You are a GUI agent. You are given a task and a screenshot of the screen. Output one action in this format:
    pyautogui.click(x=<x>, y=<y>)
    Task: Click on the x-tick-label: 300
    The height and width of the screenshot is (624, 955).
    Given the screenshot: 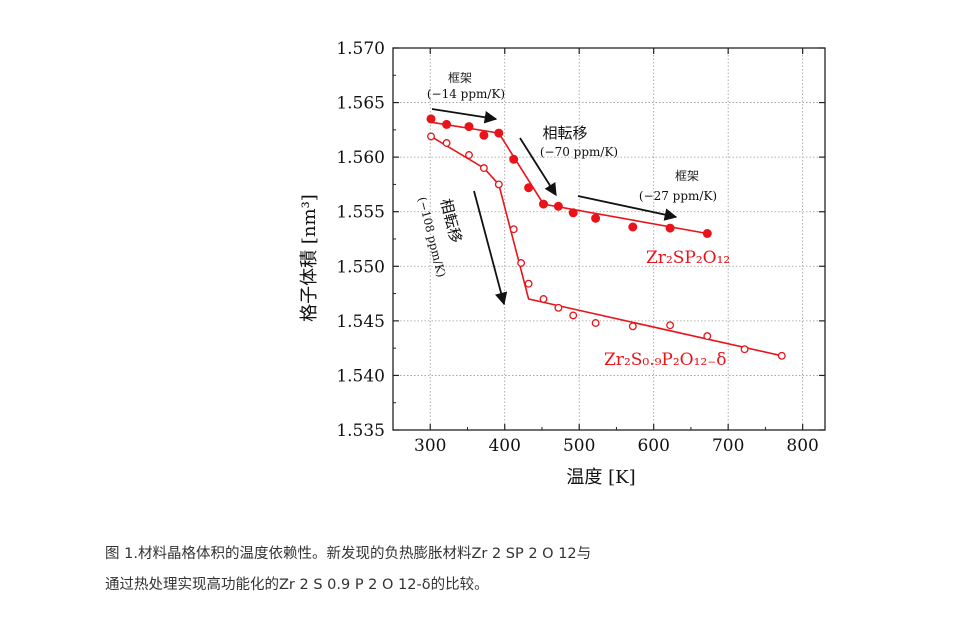 What is the action you would take?
    pyautogui.click(x=430, y=446)
    